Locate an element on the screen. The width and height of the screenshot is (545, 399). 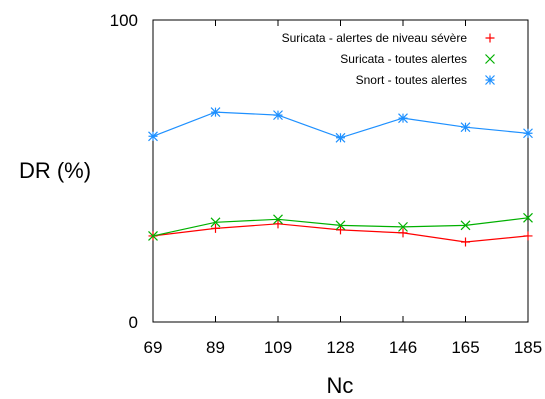
x-tick-label: 128 is located at coordinates (340, 347).